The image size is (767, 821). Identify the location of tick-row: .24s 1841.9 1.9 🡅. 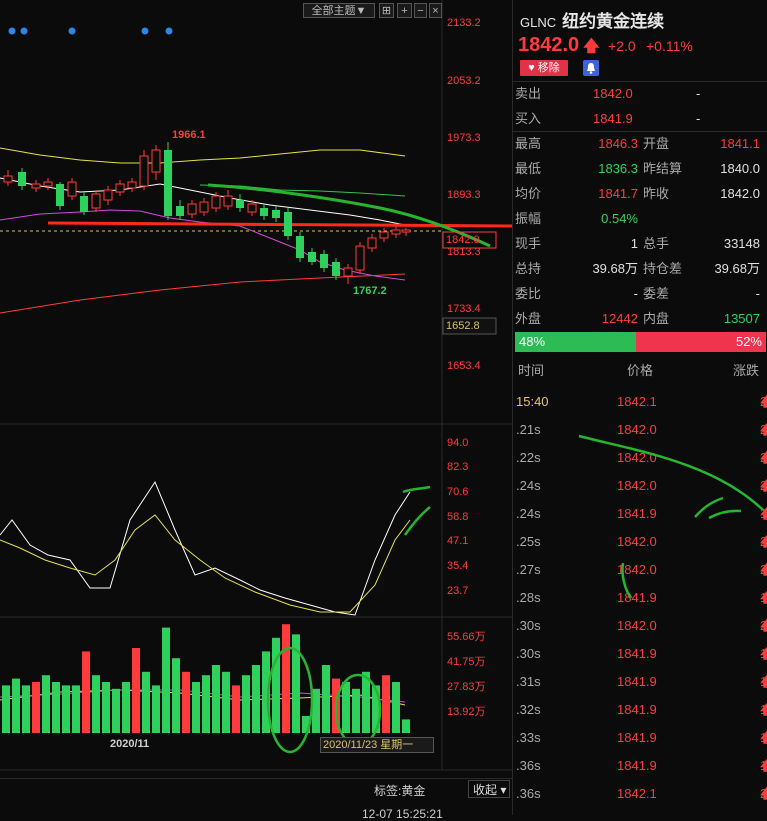
(640, 514).